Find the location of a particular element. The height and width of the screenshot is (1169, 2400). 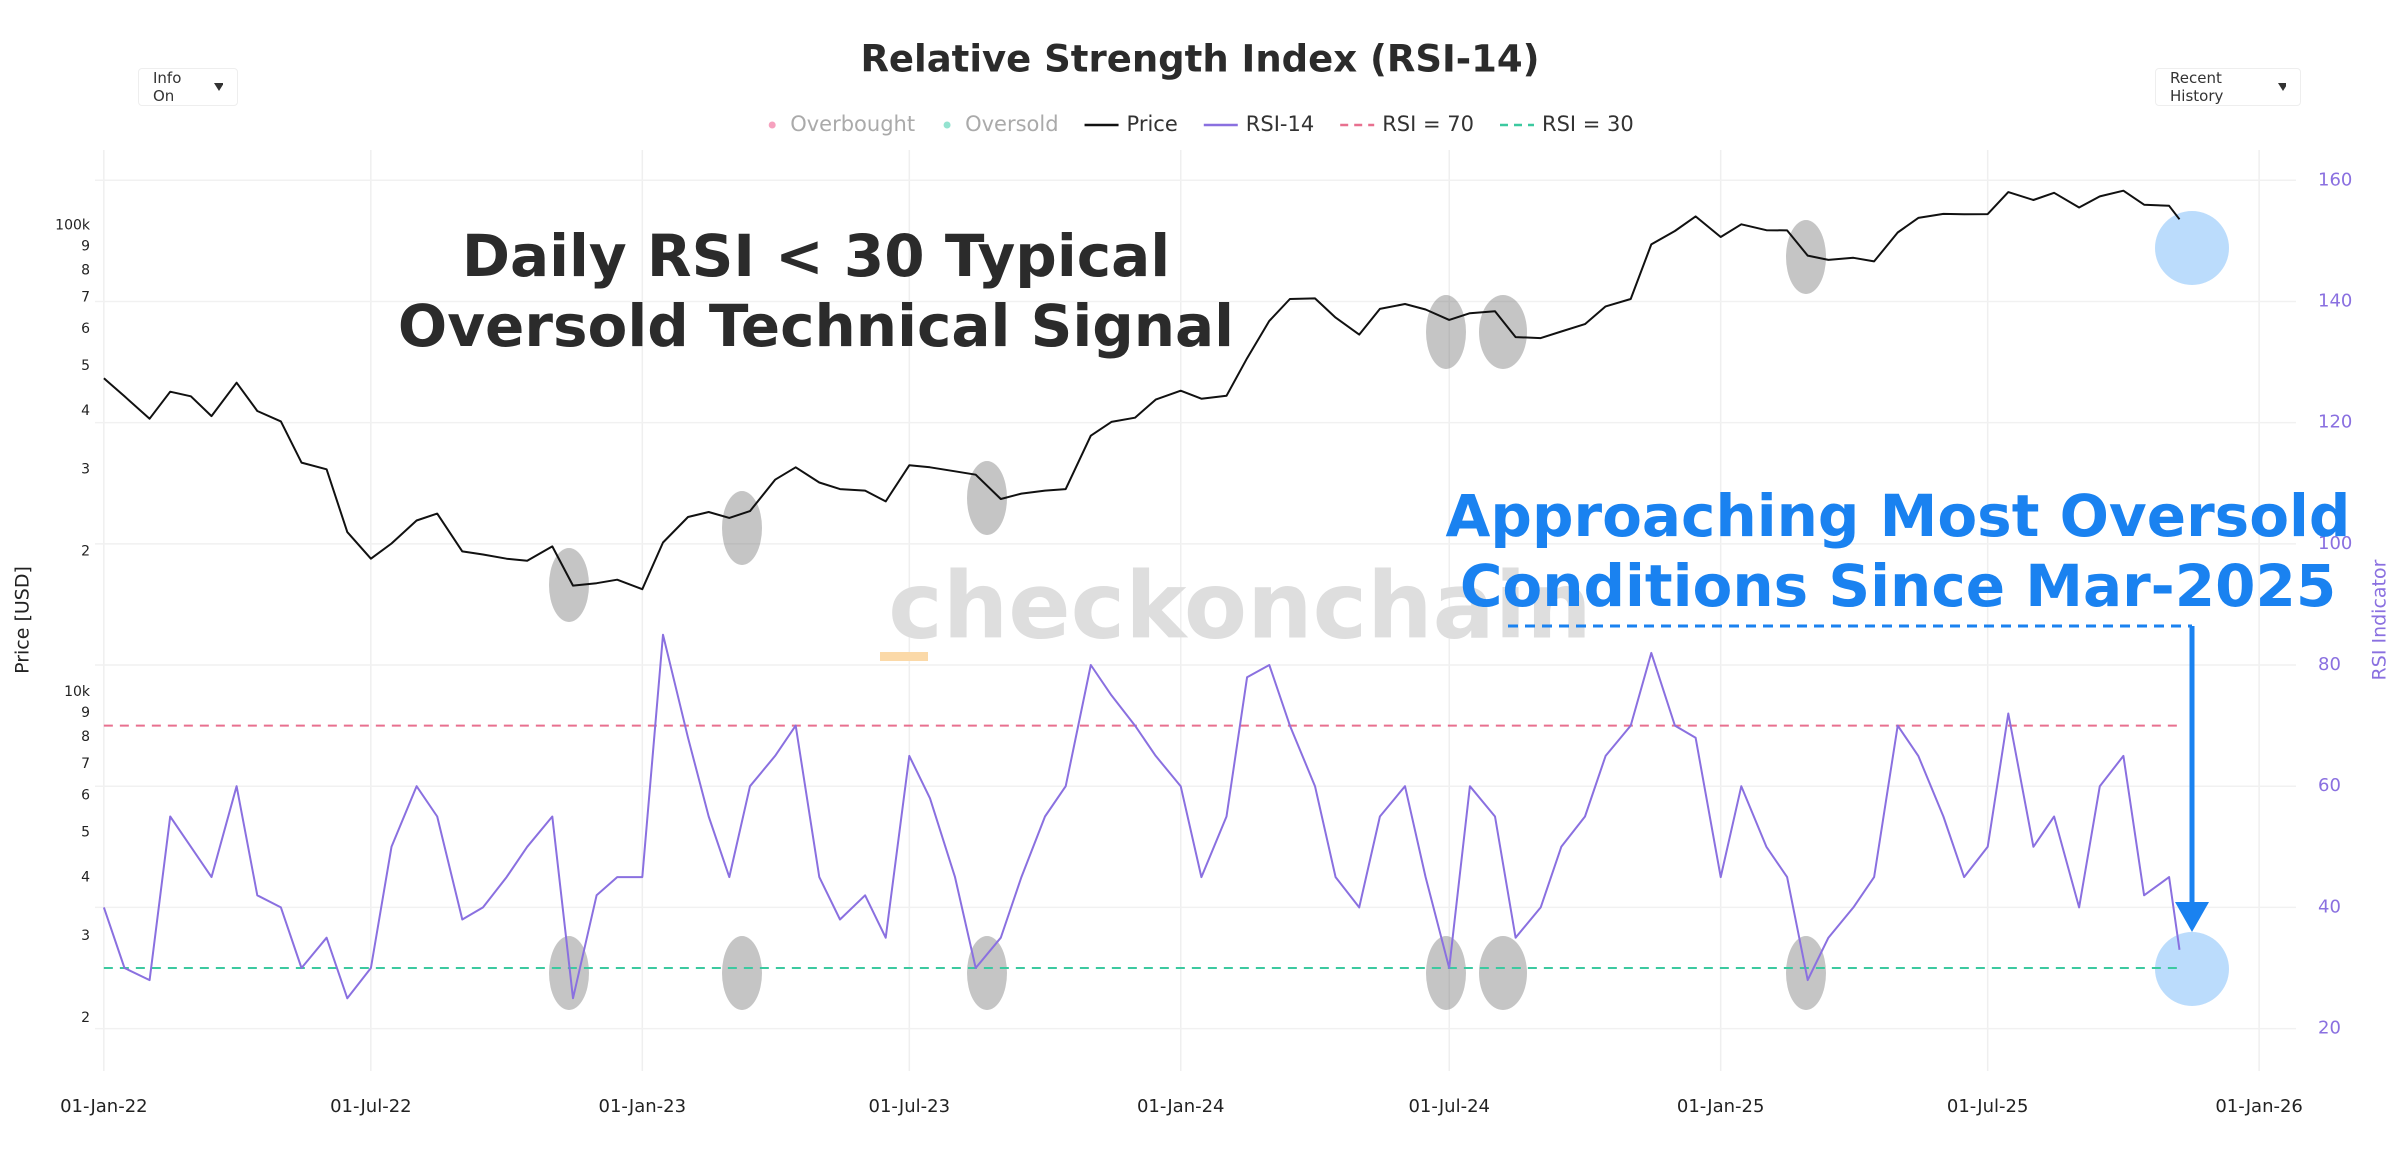

y2-tick-label: 60 is located at coordinates (2329, 785).